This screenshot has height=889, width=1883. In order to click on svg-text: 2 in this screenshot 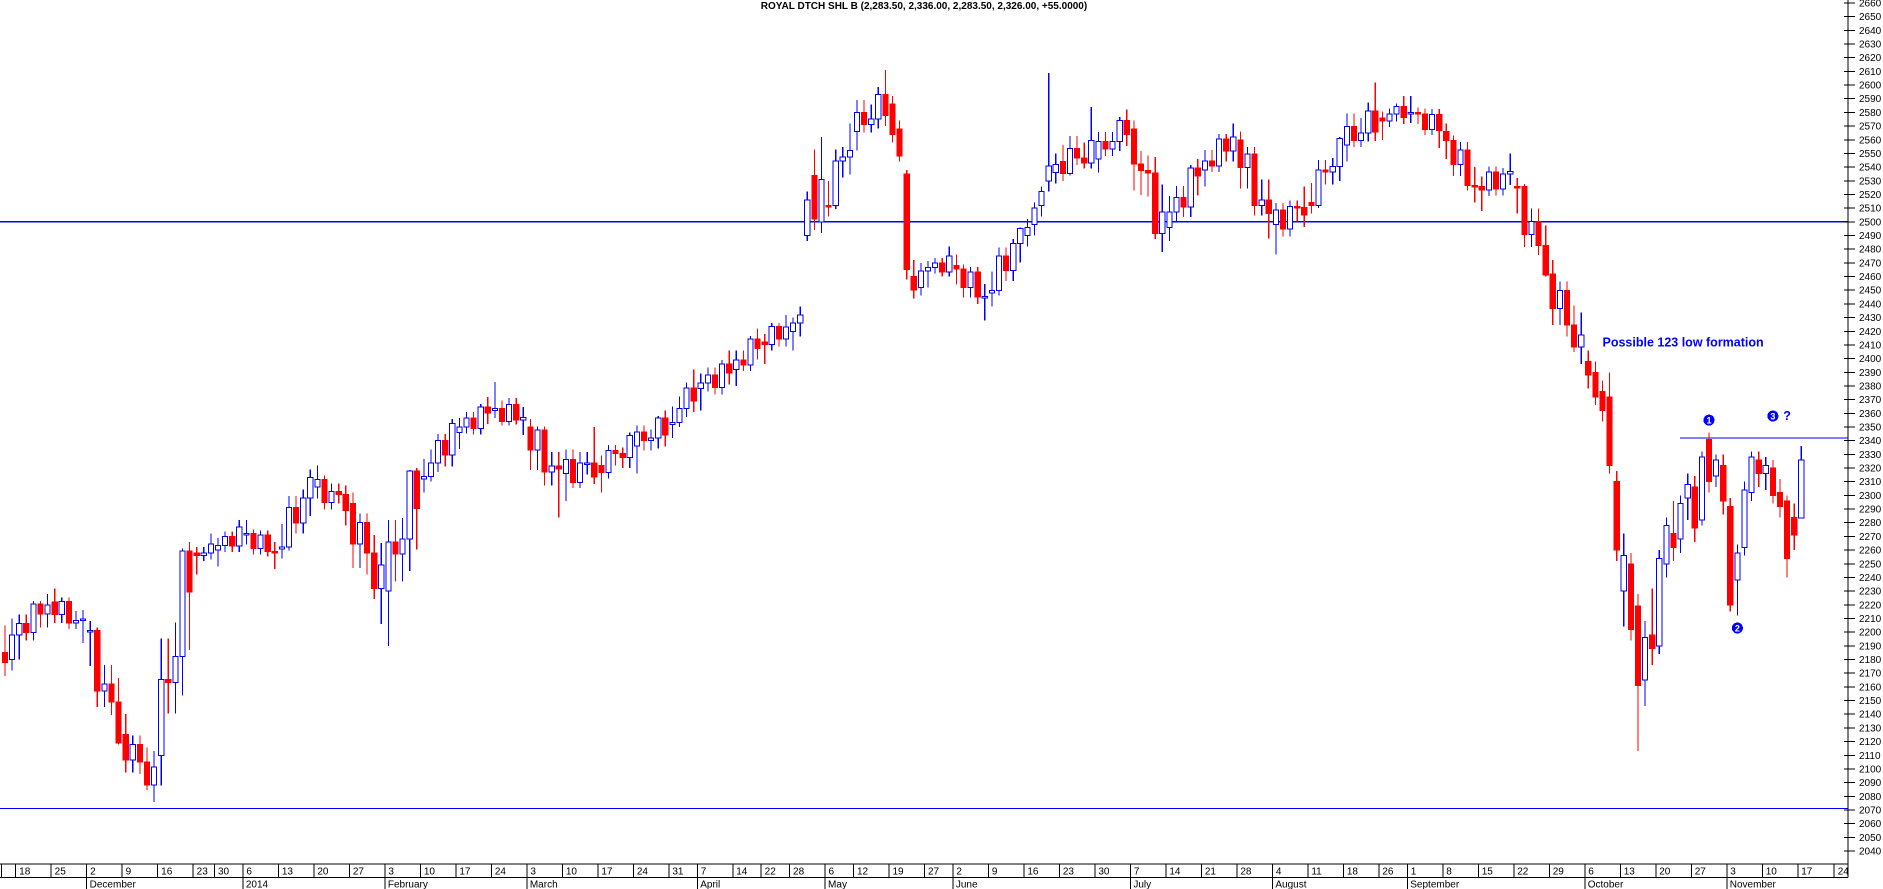, I will do `click(1737, 628)`.